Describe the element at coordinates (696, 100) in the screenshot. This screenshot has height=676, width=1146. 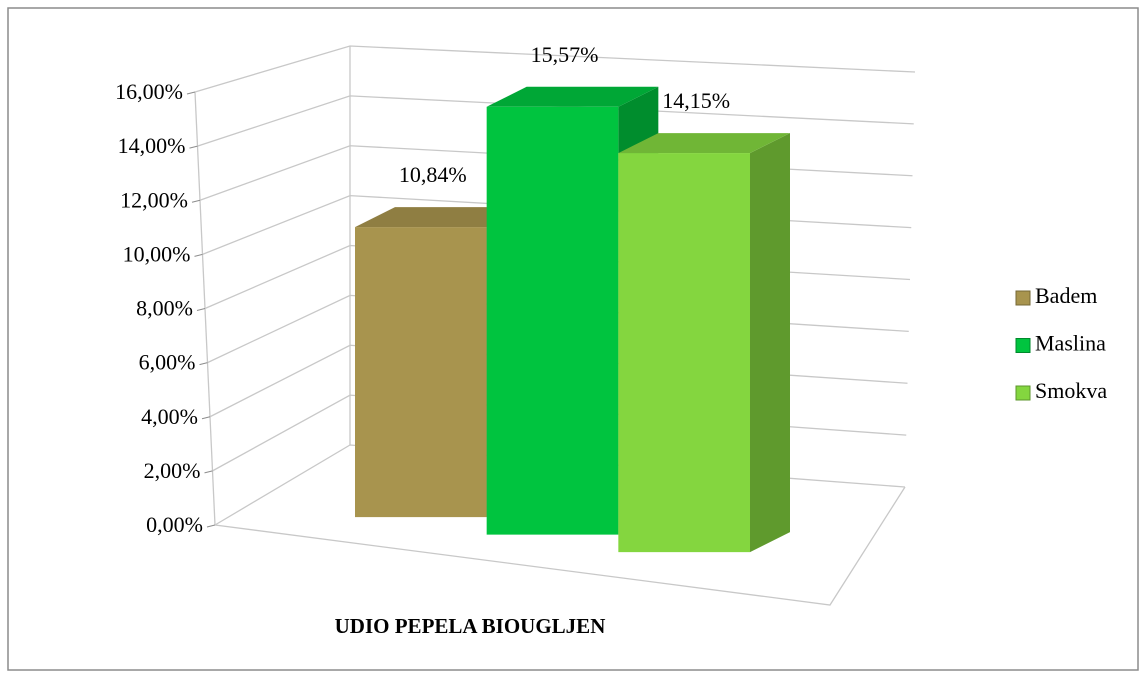
I see `data-label: 14,15%` at that location.